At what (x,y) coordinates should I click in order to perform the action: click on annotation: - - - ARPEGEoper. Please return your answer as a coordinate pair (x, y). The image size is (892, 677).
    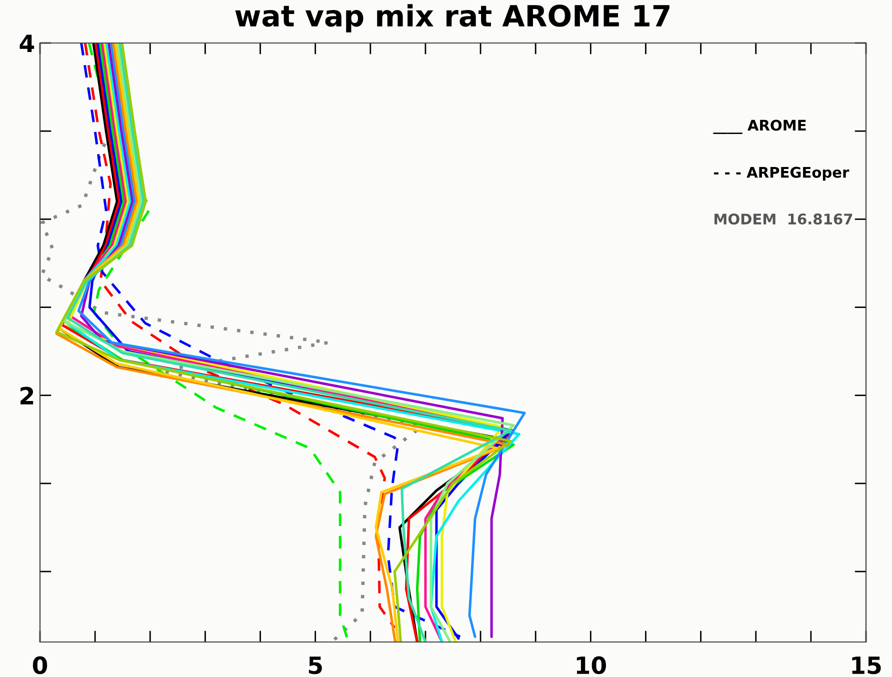
    Looking at the image, I should click on (782, 173).